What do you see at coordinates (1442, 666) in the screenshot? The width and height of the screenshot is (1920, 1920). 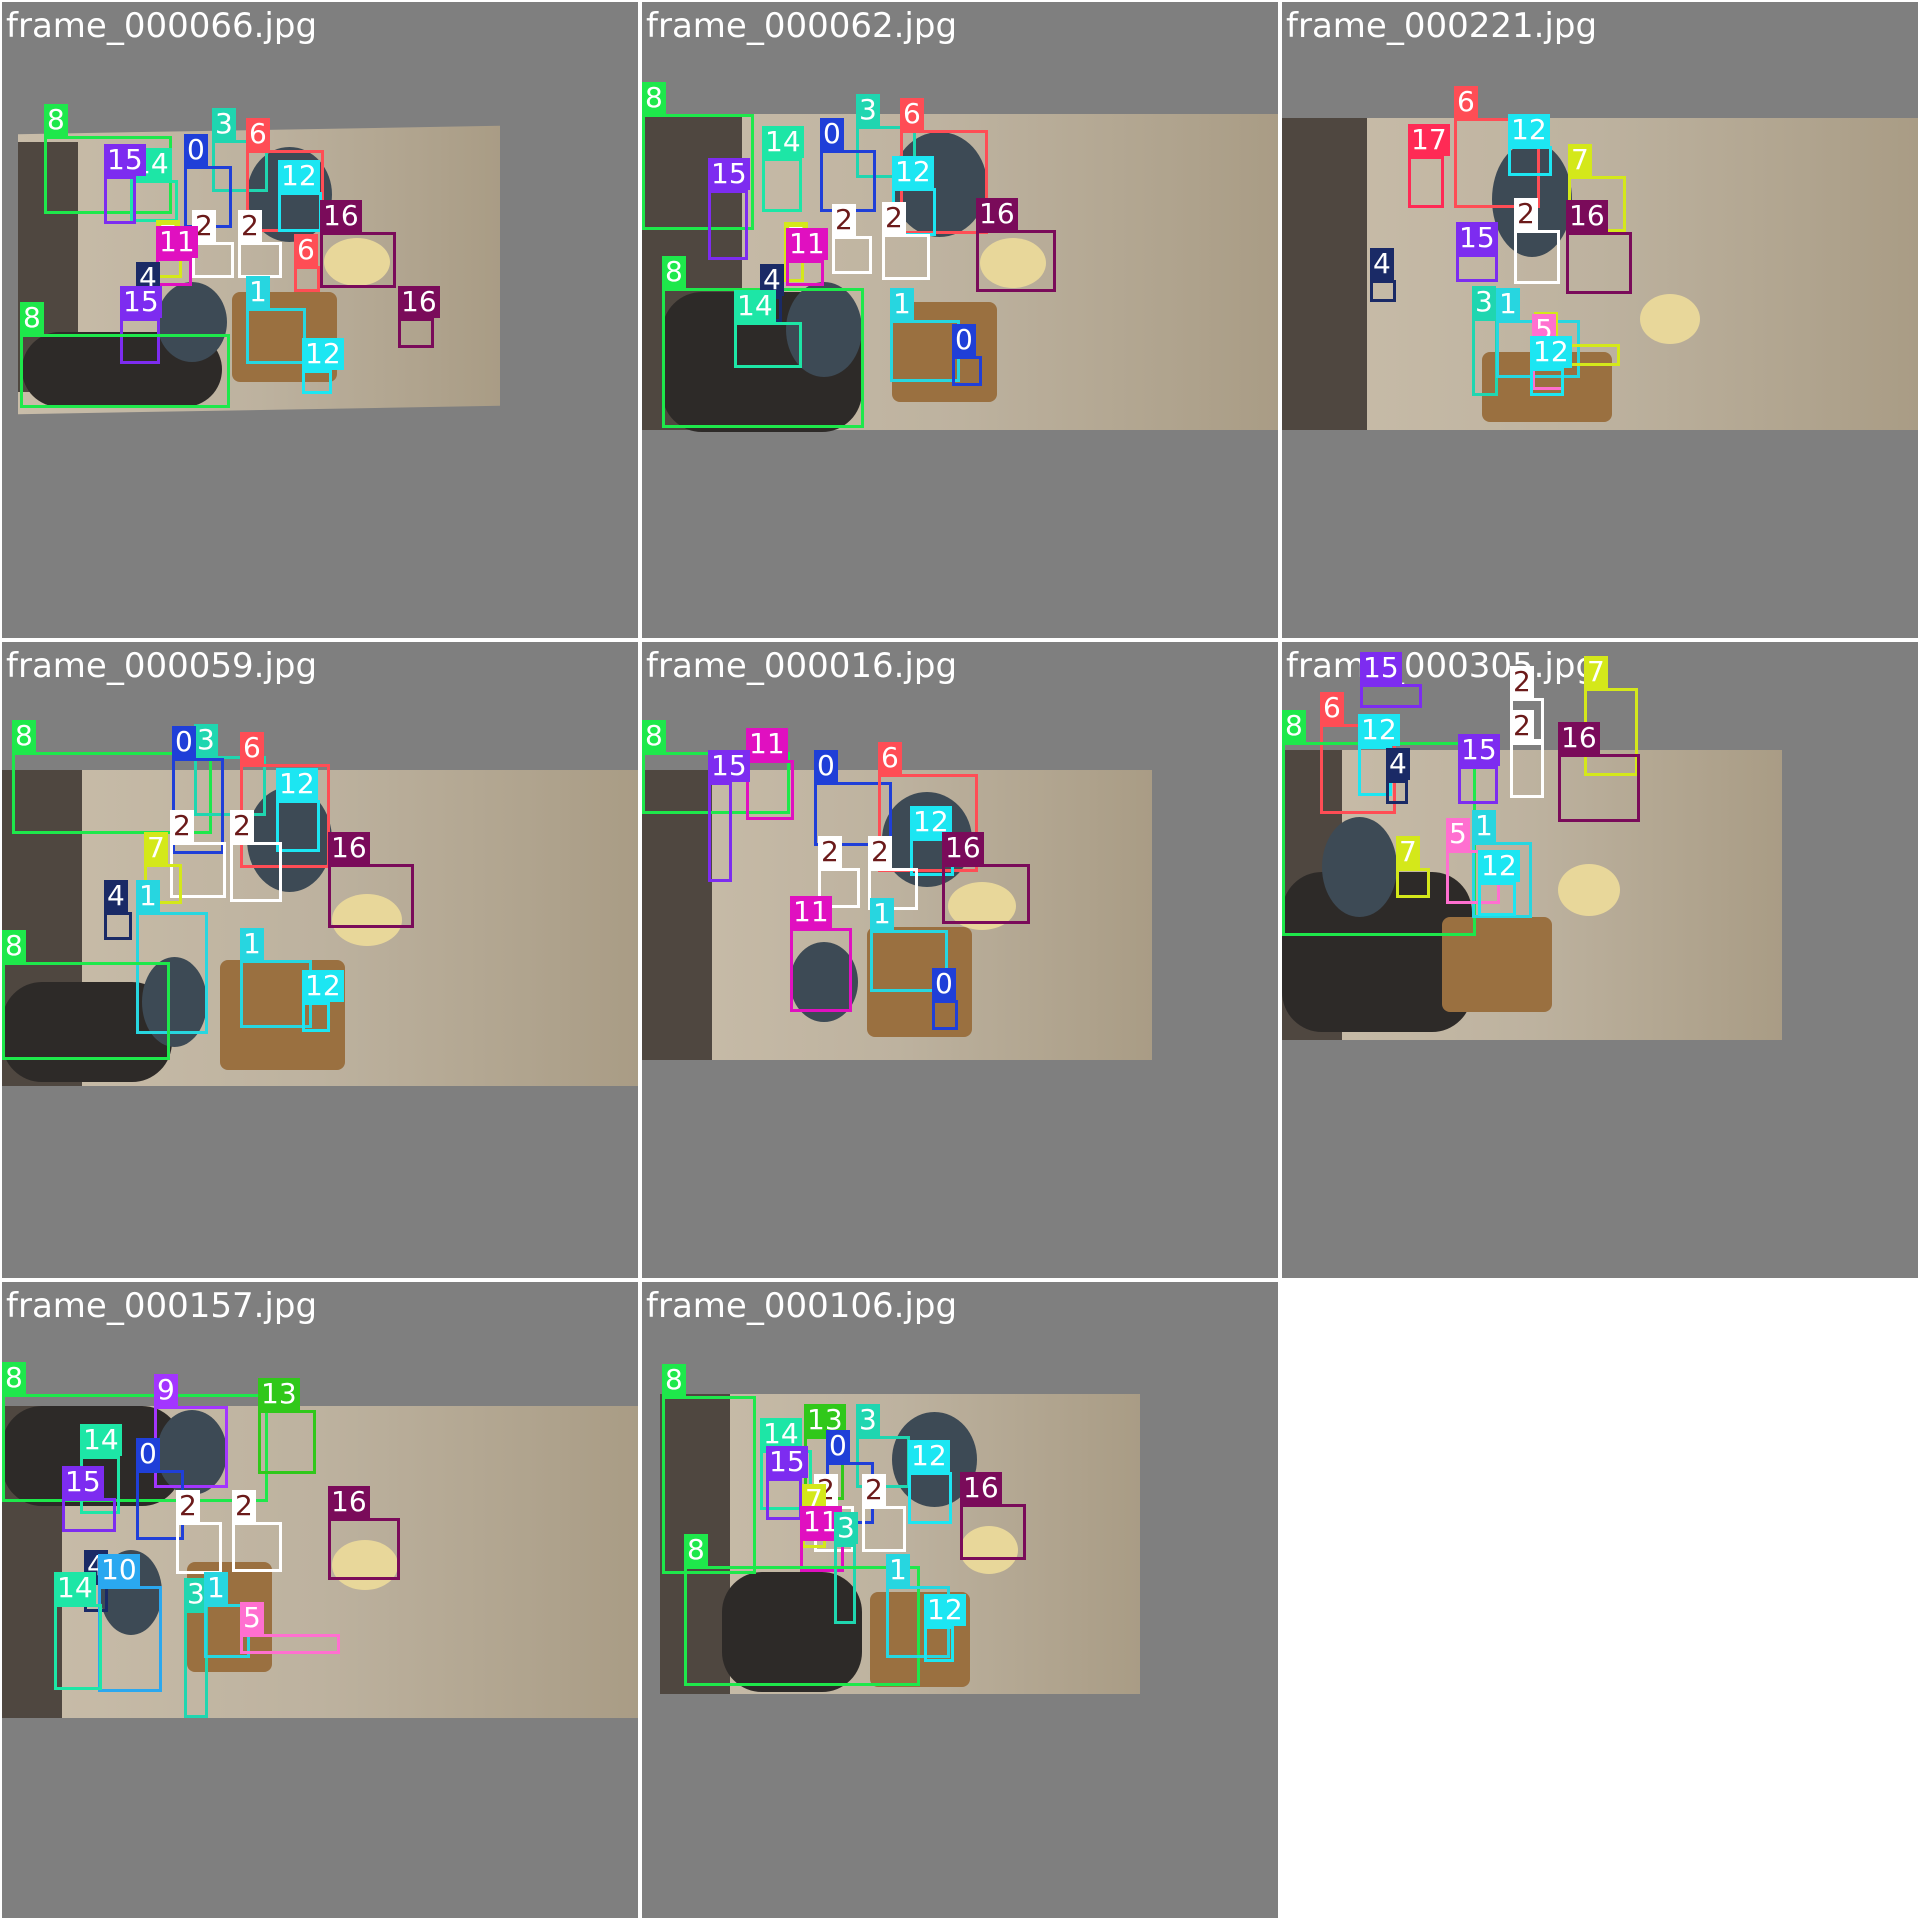 I see `frame-filename: frame_000305.jpg` at bounding box center [1442, 666].